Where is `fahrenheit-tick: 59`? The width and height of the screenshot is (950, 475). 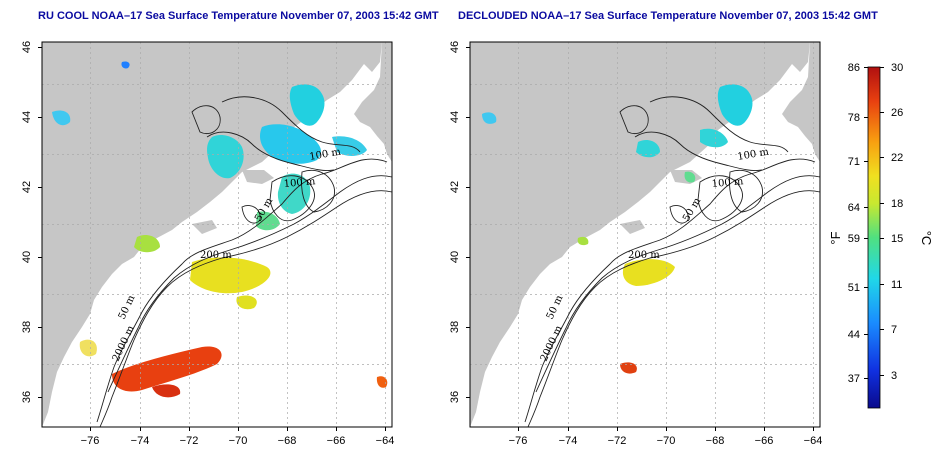 fahrenheit-tick: 59 is located at coordinates (854, 239).